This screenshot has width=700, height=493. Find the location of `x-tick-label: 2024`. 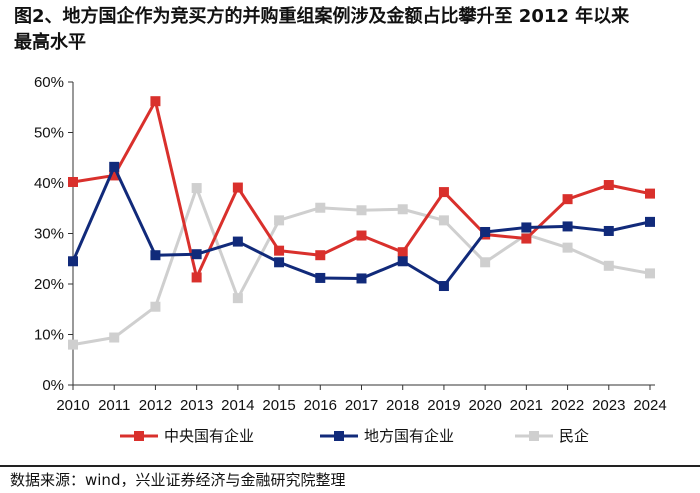

x-tick-label: 2024 is located at coordinates (649, 405).